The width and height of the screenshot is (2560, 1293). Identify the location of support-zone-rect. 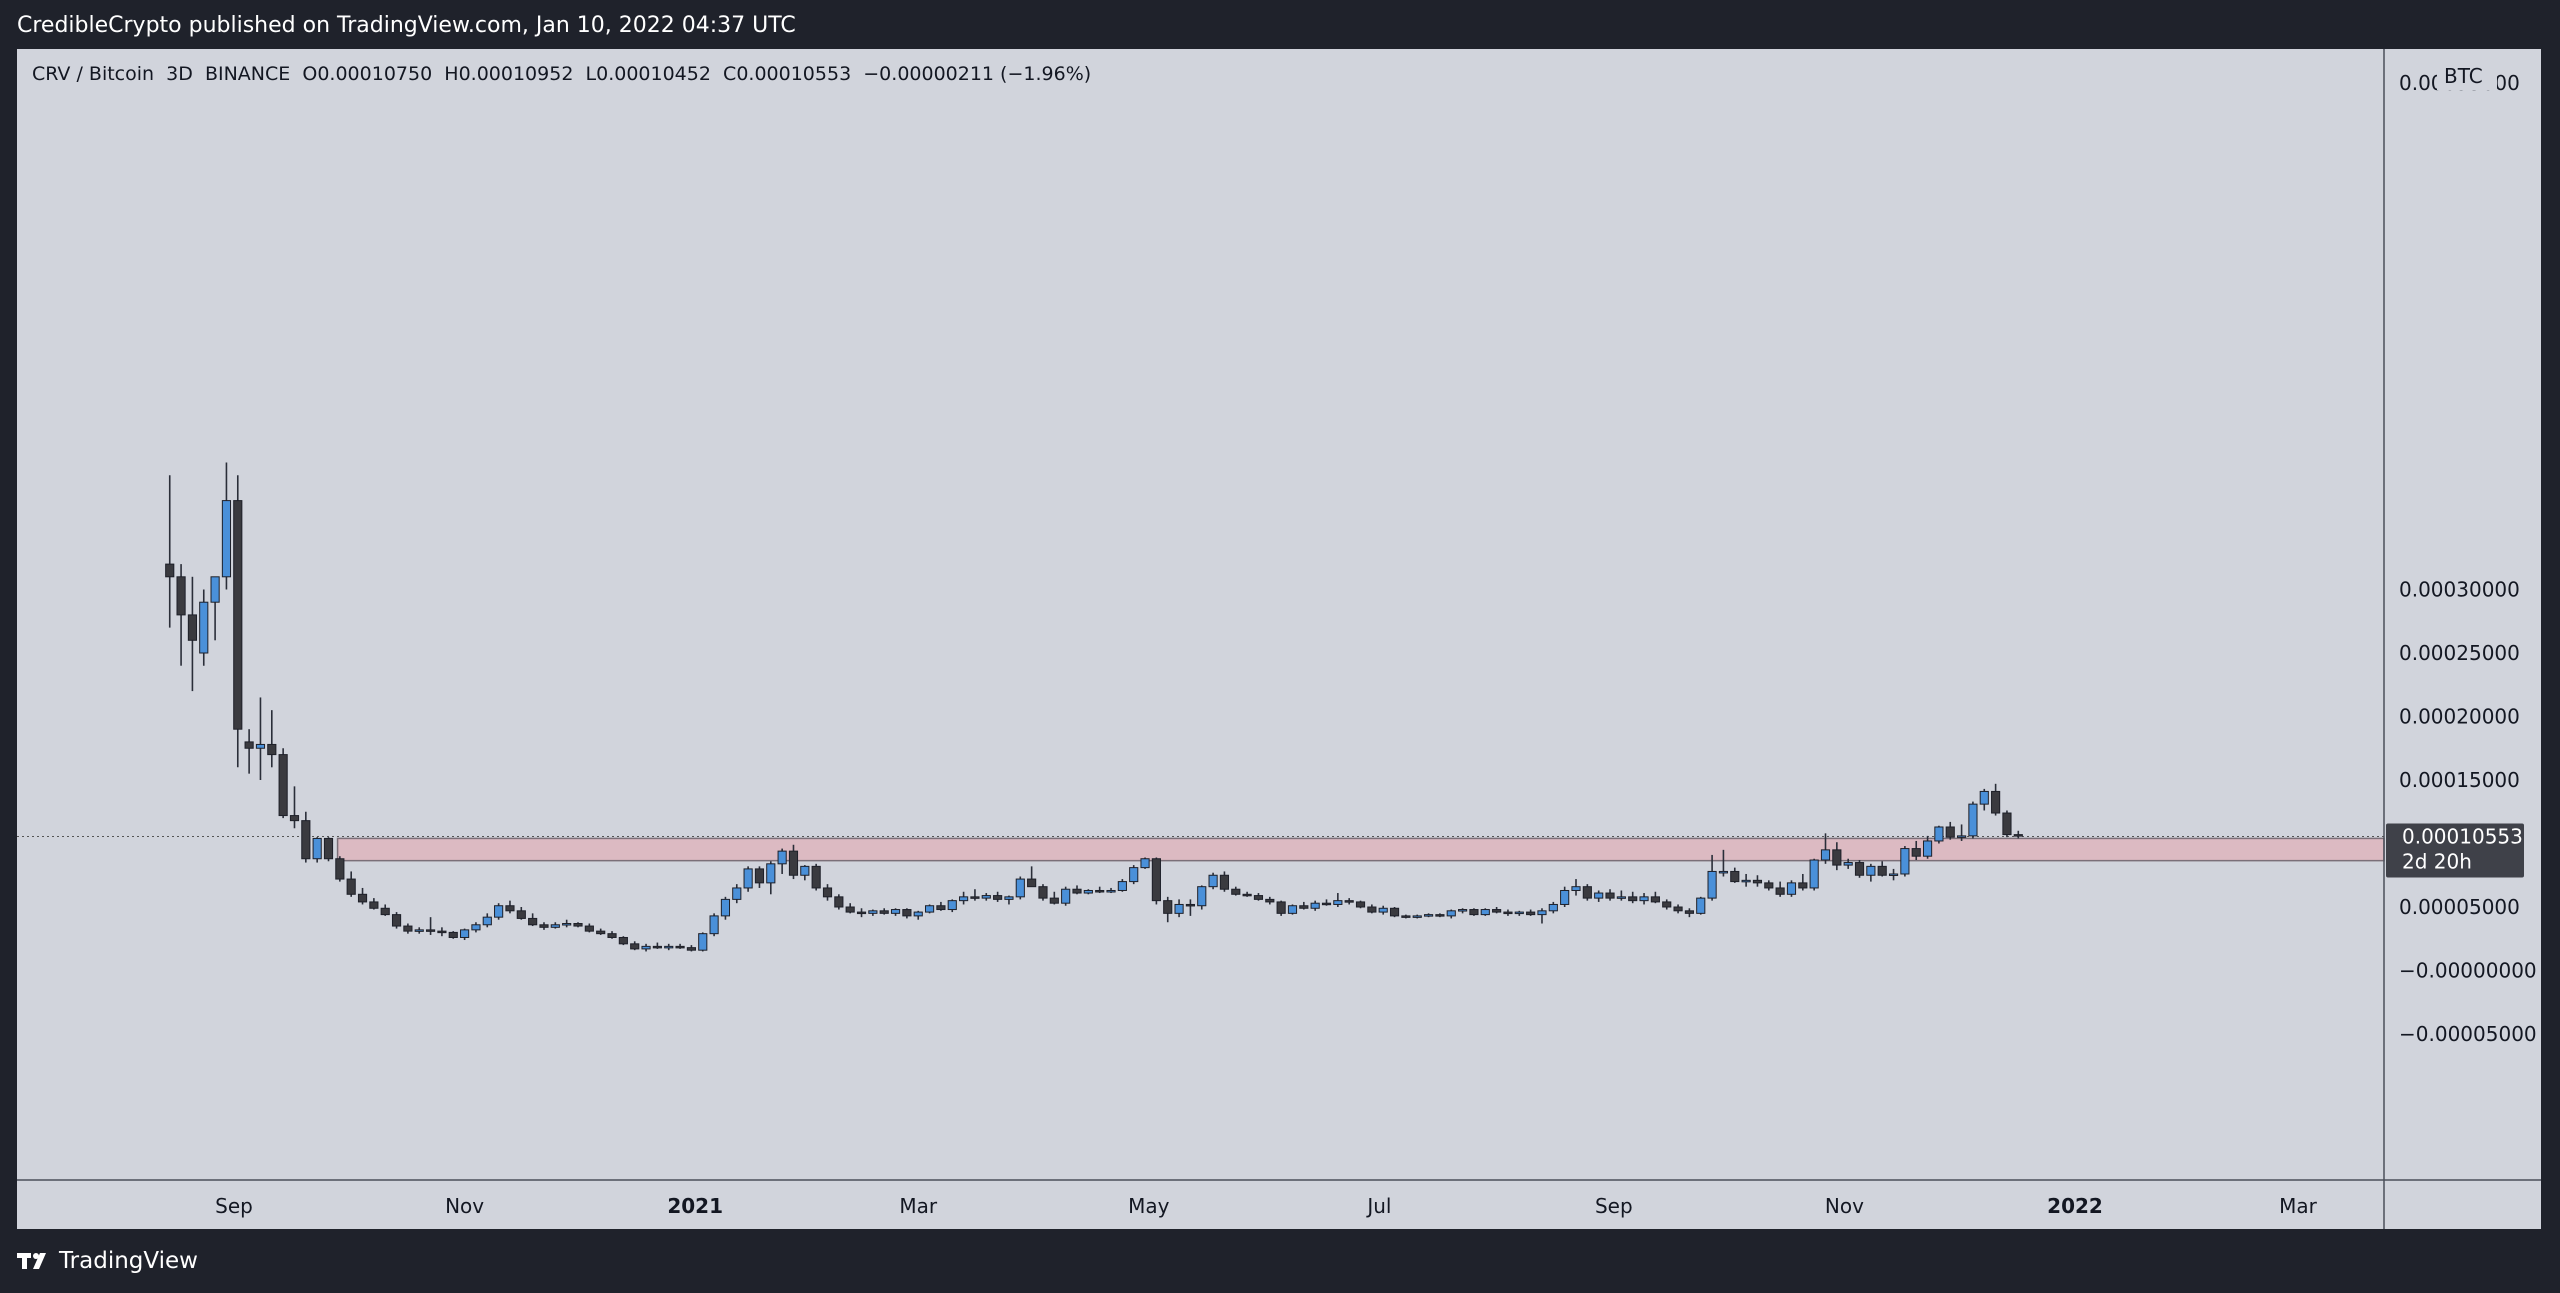
(1360, 849).